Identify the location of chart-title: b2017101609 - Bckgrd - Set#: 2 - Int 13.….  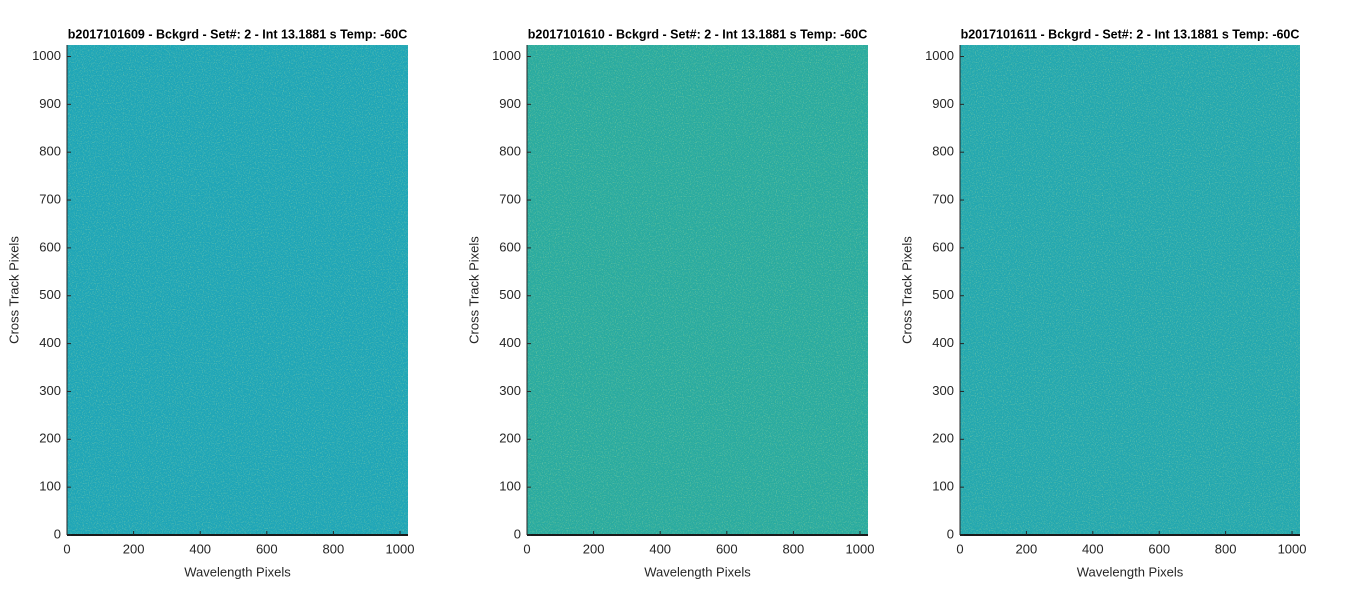
(238, 34).